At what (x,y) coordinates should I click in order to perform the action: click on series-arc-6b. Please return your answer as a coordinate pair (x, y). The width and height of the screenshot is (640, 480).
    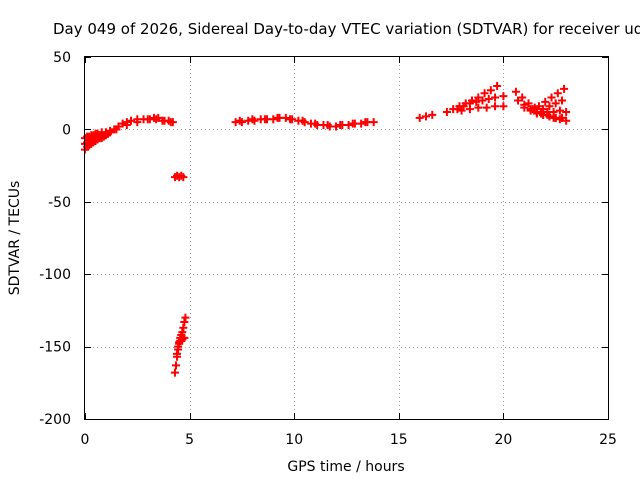
    Looking at the image, I should click on (549, 106).